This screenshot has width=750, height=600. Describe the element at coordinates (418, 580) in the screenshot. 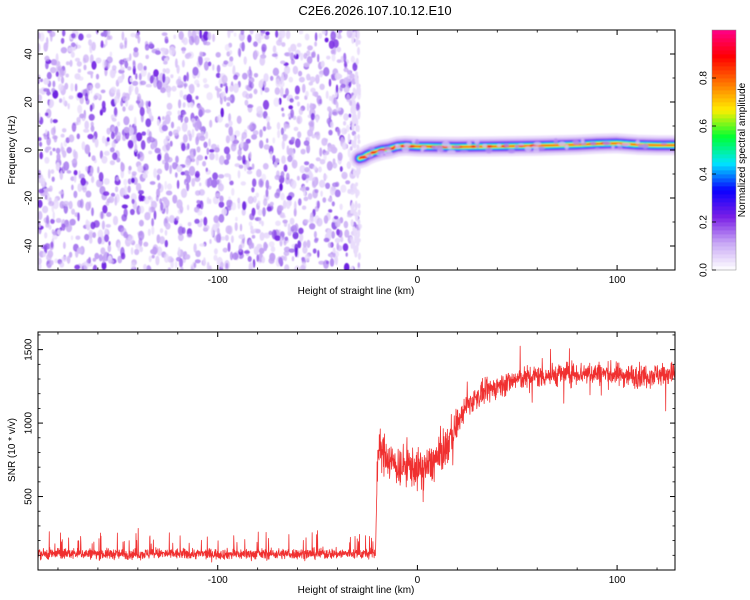

I see `x-tick-label: 0` at that location.